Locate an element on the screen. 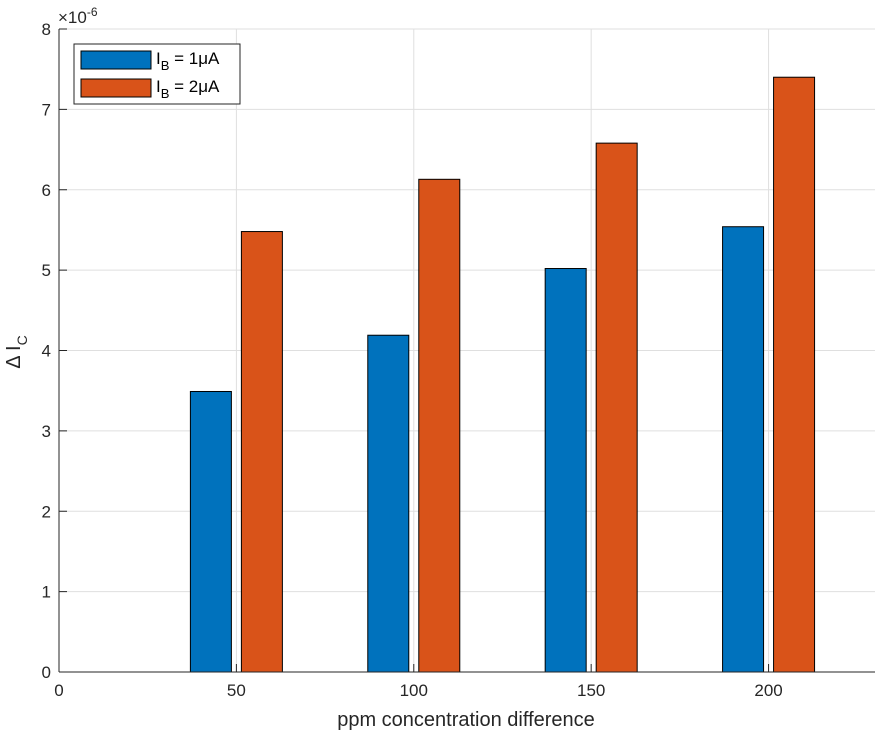 Image resolution: width=877 pixels, height=733 pixels. y-tick-label: 8 is located at coordinates (46, 29).